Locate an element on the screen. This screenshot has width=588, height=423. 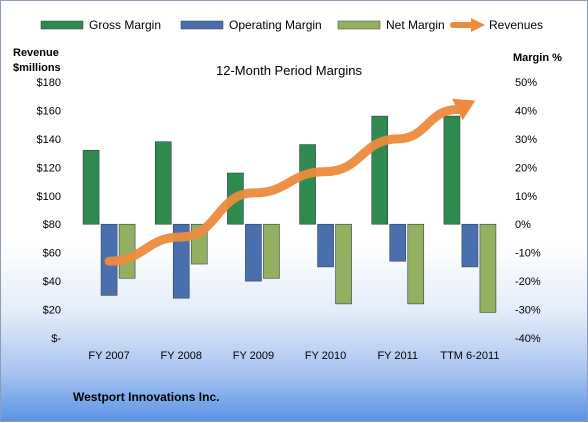
left-tick-label-9: $180 is located at coordinates (49, 83).